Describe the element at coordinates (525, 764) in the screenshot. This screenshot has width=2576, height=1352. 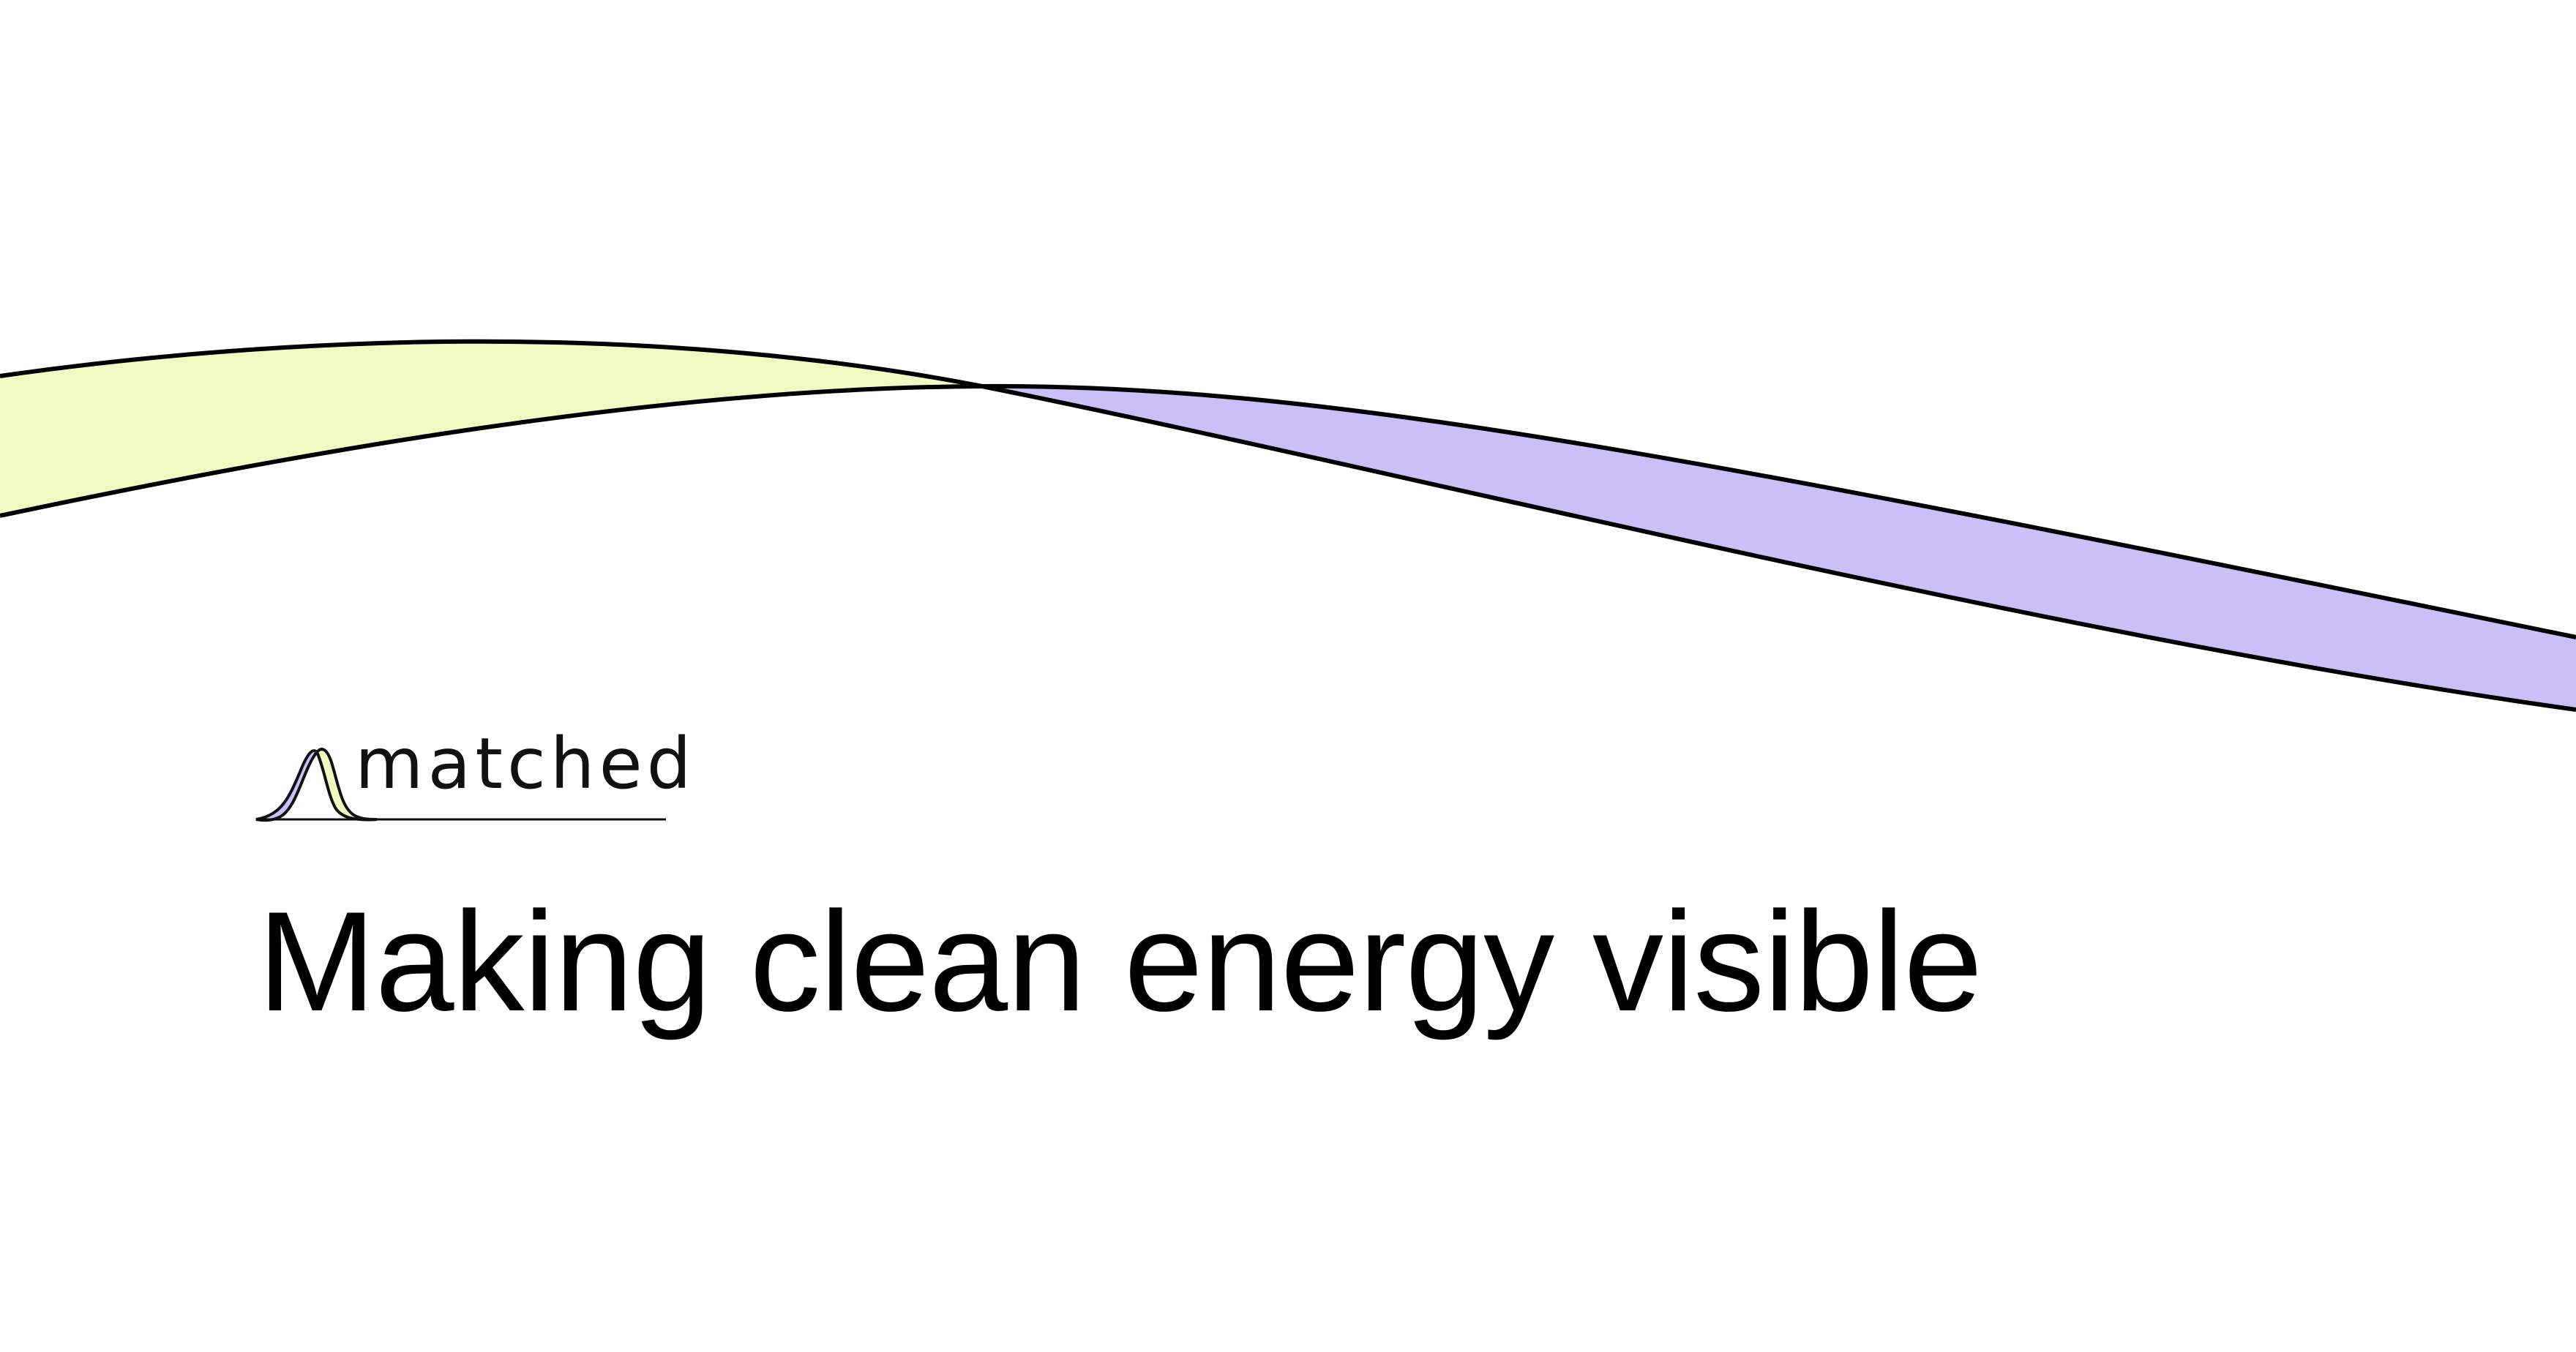
I see `logo-wordmark: matched` at that location.